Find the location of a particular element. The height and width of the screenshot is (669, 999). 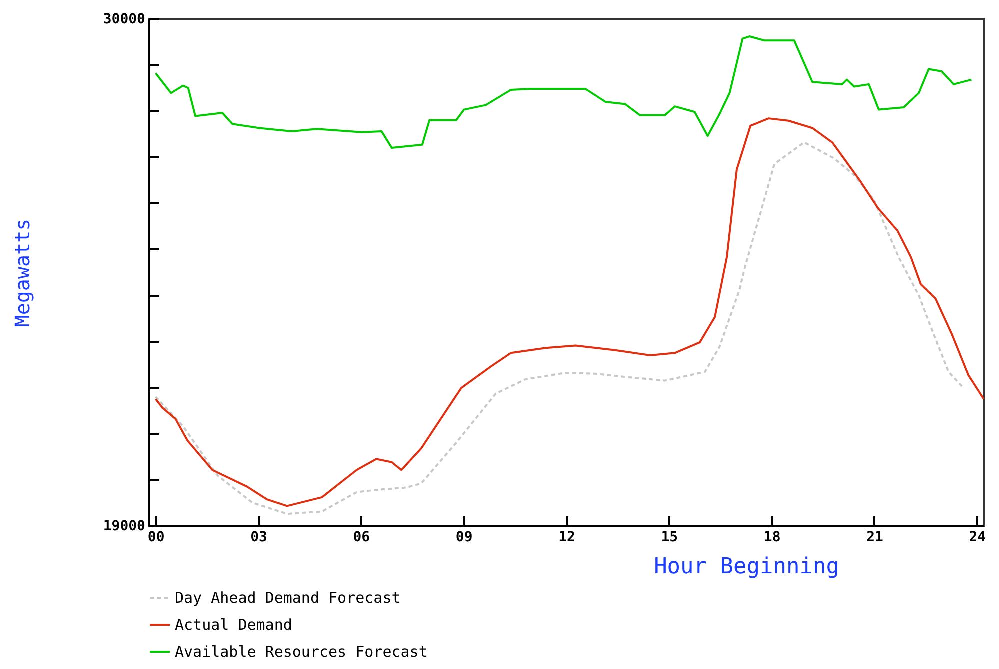

x-tick-label: 15 is located at coordinates (669, 538).